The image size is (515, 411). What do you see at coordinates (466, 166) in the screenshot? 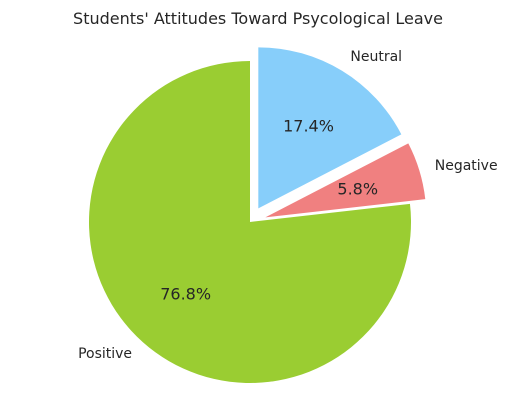
I see `slice-label-negative: Negative` at bounding box center [466, 166].